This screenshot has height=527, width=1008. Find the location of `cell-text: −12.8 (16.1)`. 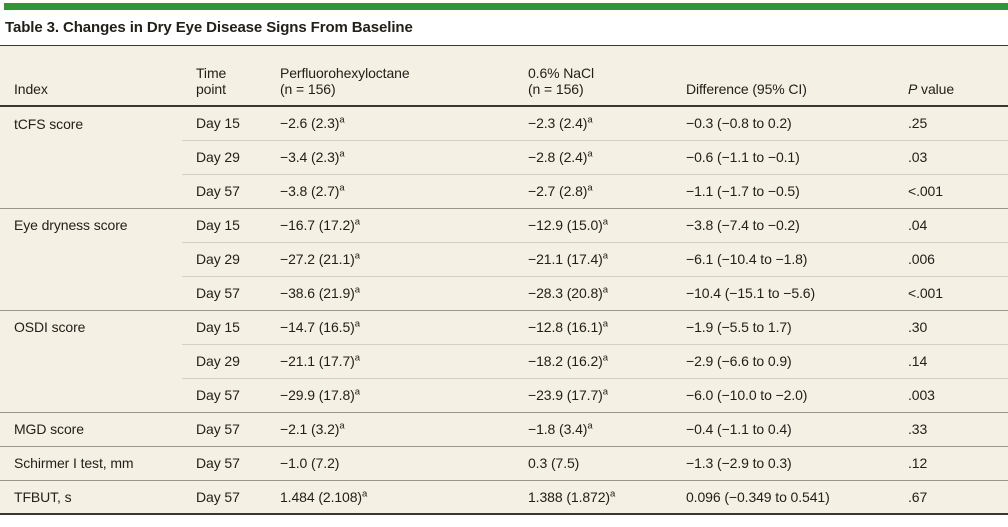

cell-text: −12.8 (16.1) is located at coordinates (565, 327).